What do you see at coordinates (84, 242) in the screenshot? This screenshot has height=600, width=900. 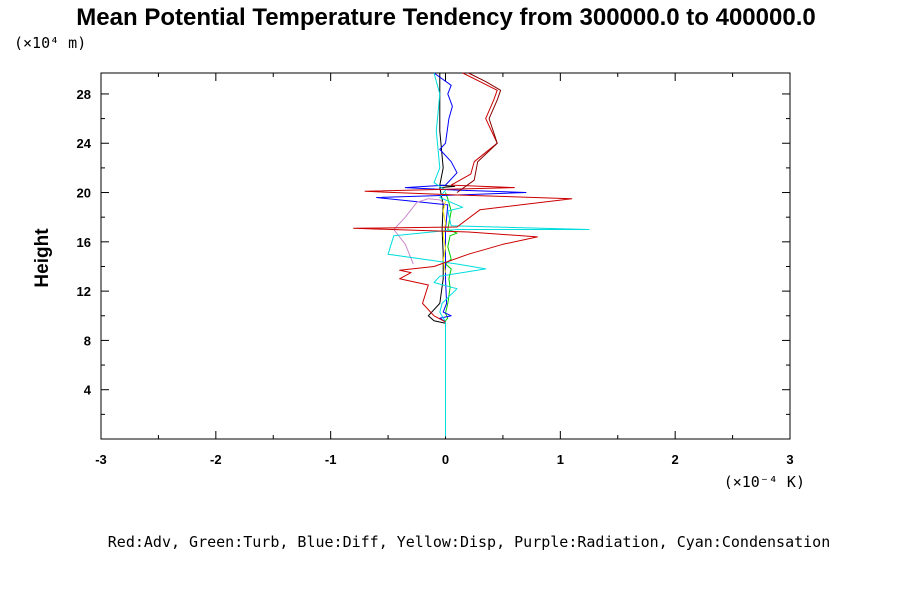 I see `y-tick-label: 16` at bounding box center [84, 242].